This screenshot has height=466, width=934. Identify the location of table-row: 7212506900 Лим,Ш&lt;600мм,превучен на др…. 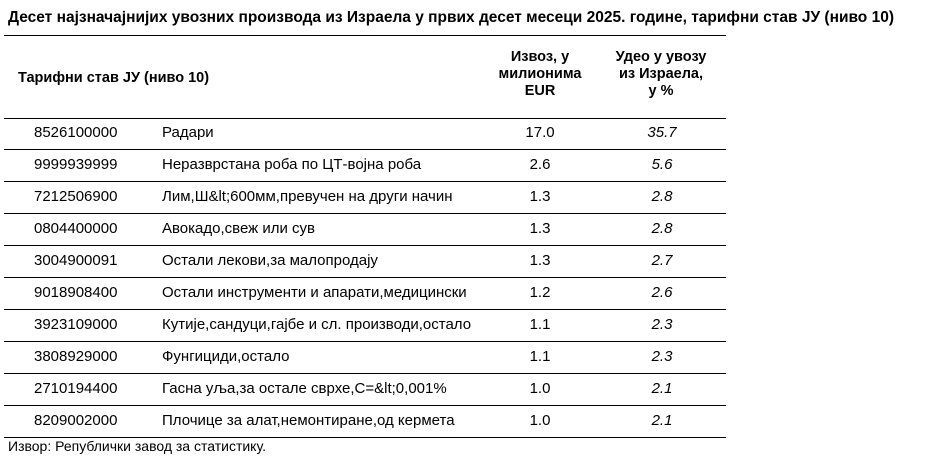
(365, 198).